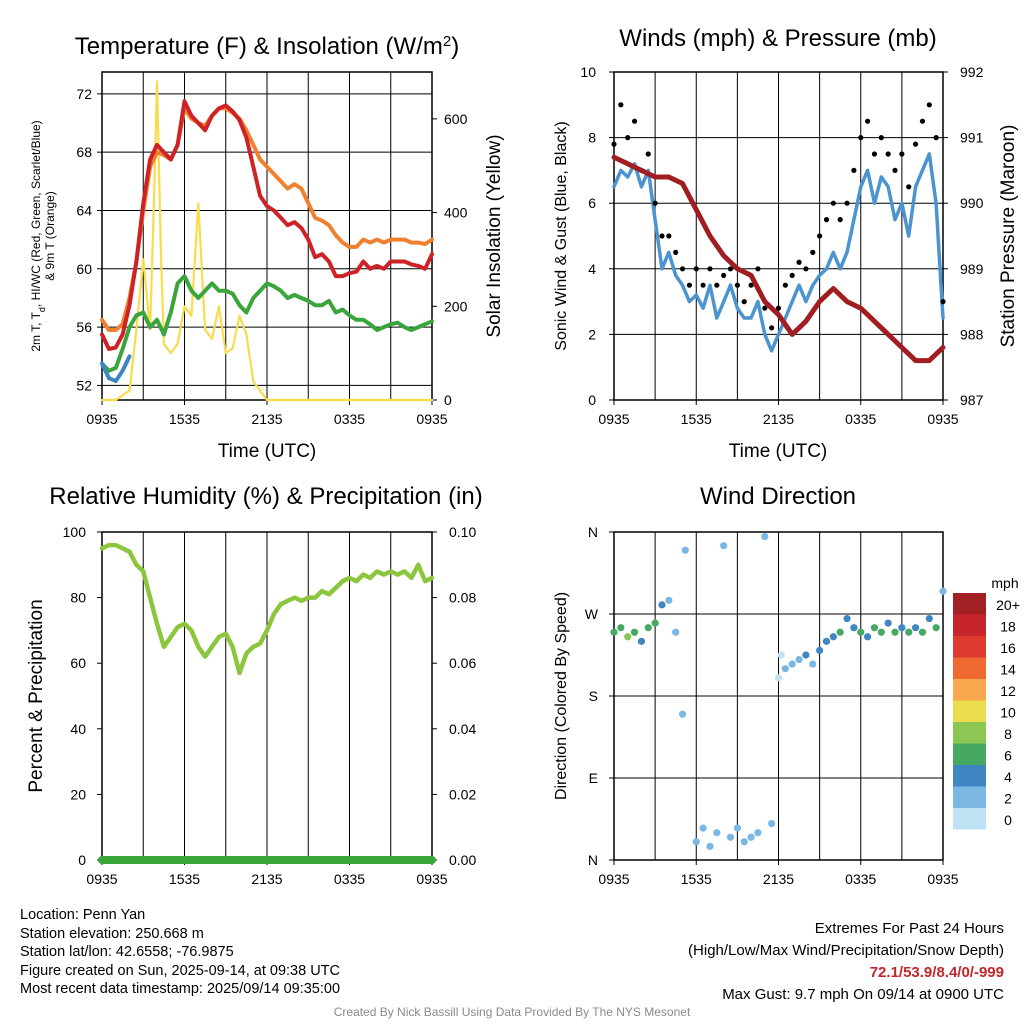 The width and height of the screenshot is (1024, 1024). I want to click on winds-y2tick-label: 991, so click(972, 138).